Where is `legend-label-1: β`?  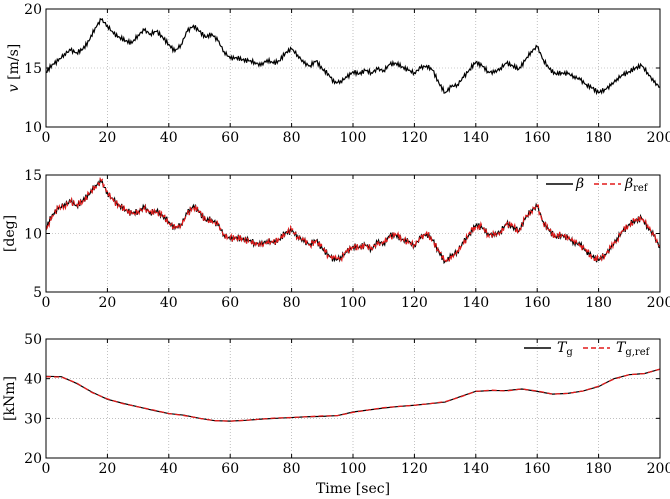
legend-label-1: β is located at coordinates (579, 184).